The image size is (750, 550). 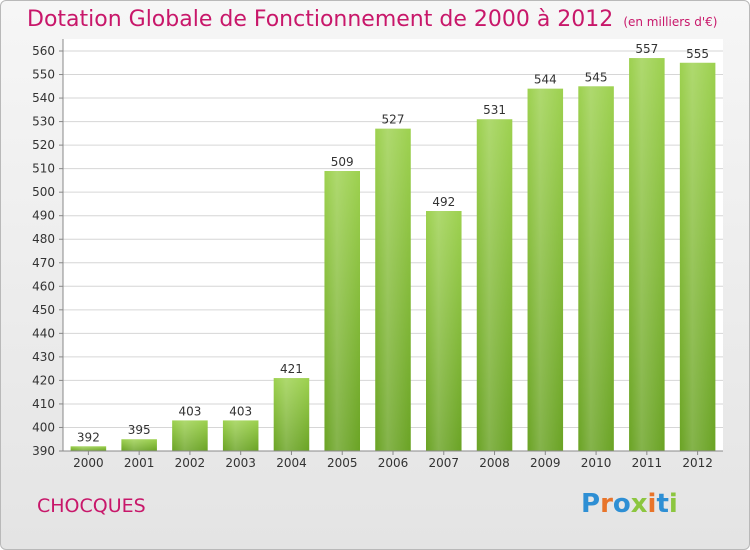 What do you see at coordinates (647, 463) in the screenshot?
I see `x-tick-label-2011: 2011` at bounding box center [647, 463].